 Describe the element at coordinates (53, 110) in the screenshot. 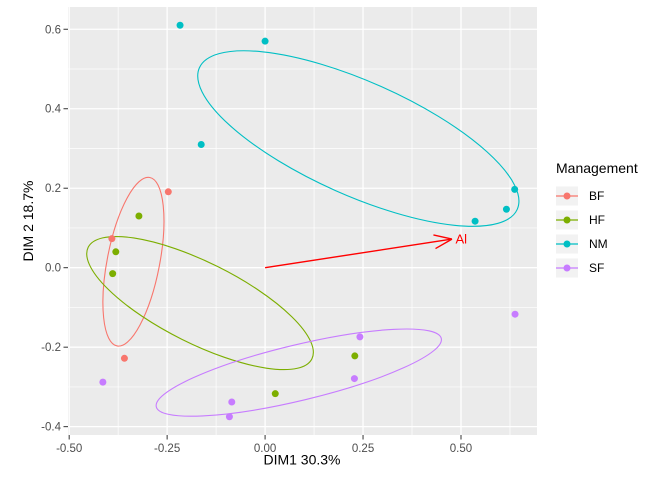

I see `y-tick-label: 0.4` at that location.